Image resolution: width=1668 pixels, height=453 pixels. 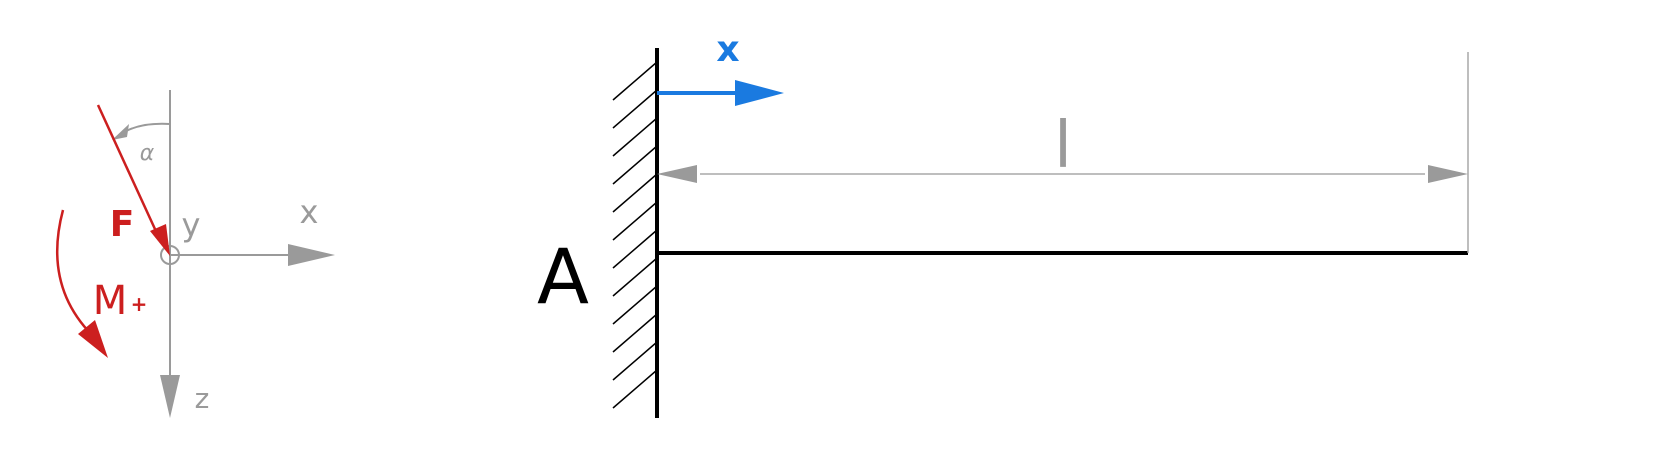 I want to click on force-line, so click(x=129, y=172).